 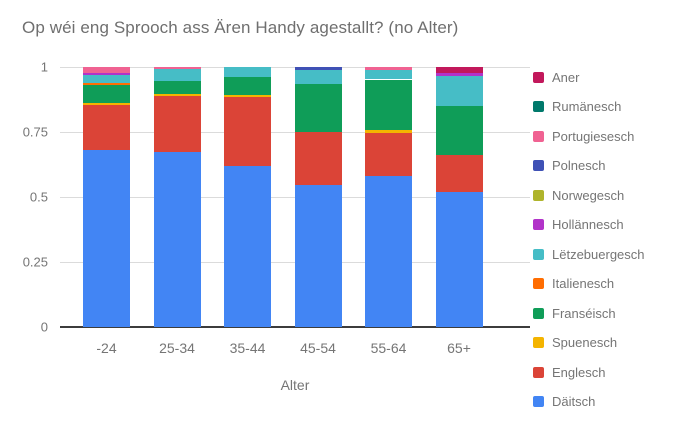 I want to click on legend-label: Polnesch, so click(x=579, y=165).